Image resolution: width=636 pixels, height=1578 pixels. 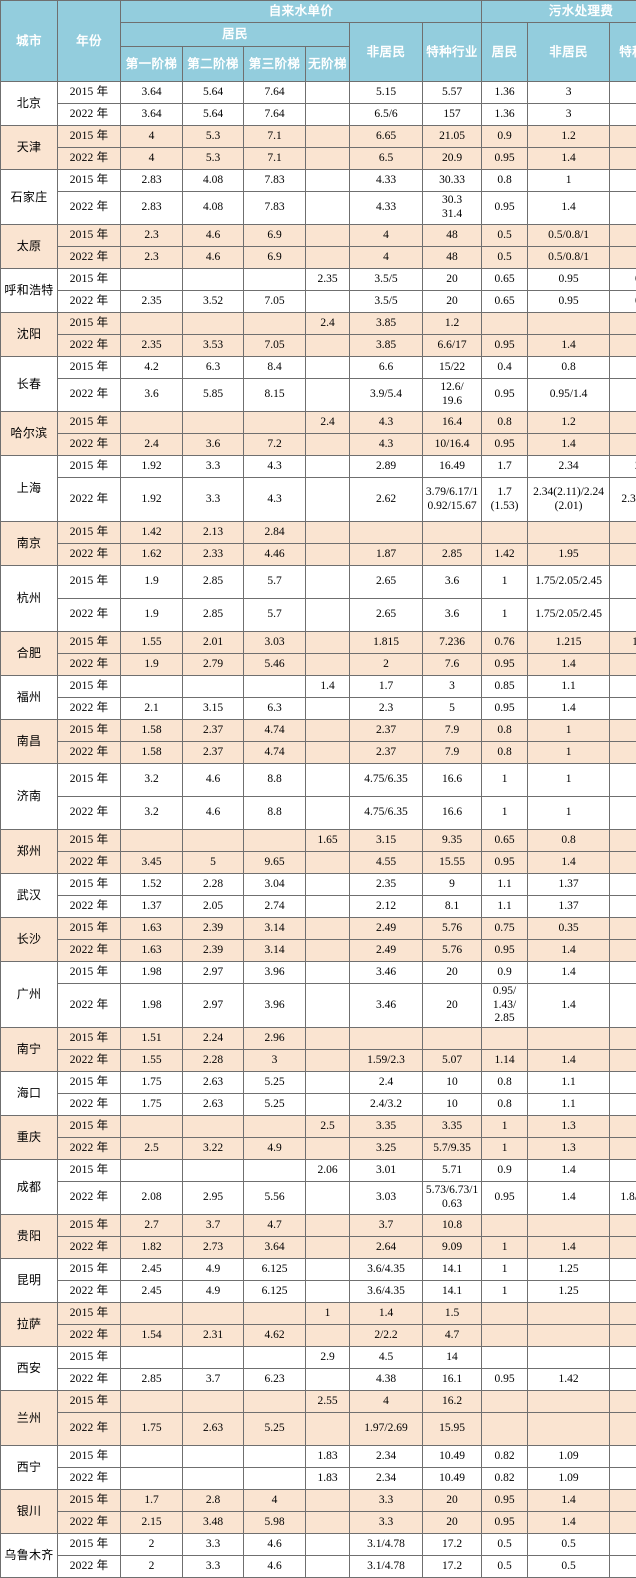 I want to click on cell-special-industry: 14.1, so click(x=452, y=1292).